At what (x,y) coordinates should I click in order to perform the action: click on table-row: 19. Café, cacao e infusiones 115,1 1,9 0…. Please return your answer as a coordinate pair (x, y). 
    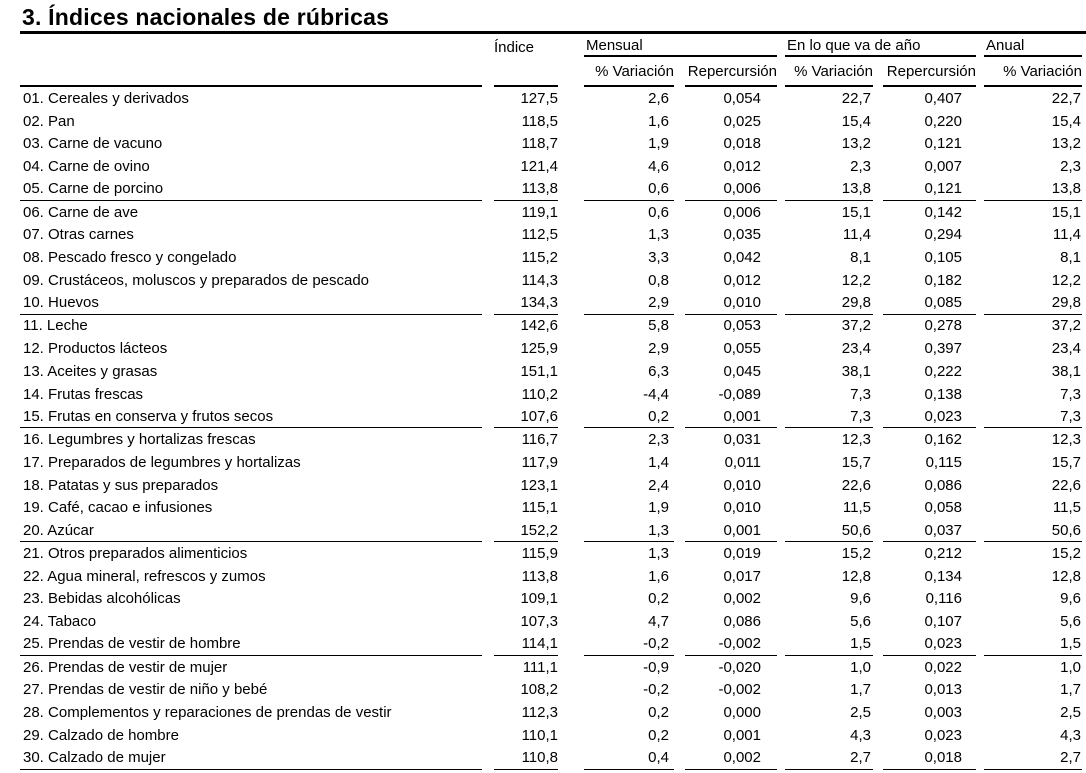
    Looking at the image, I should click on (543, 508).